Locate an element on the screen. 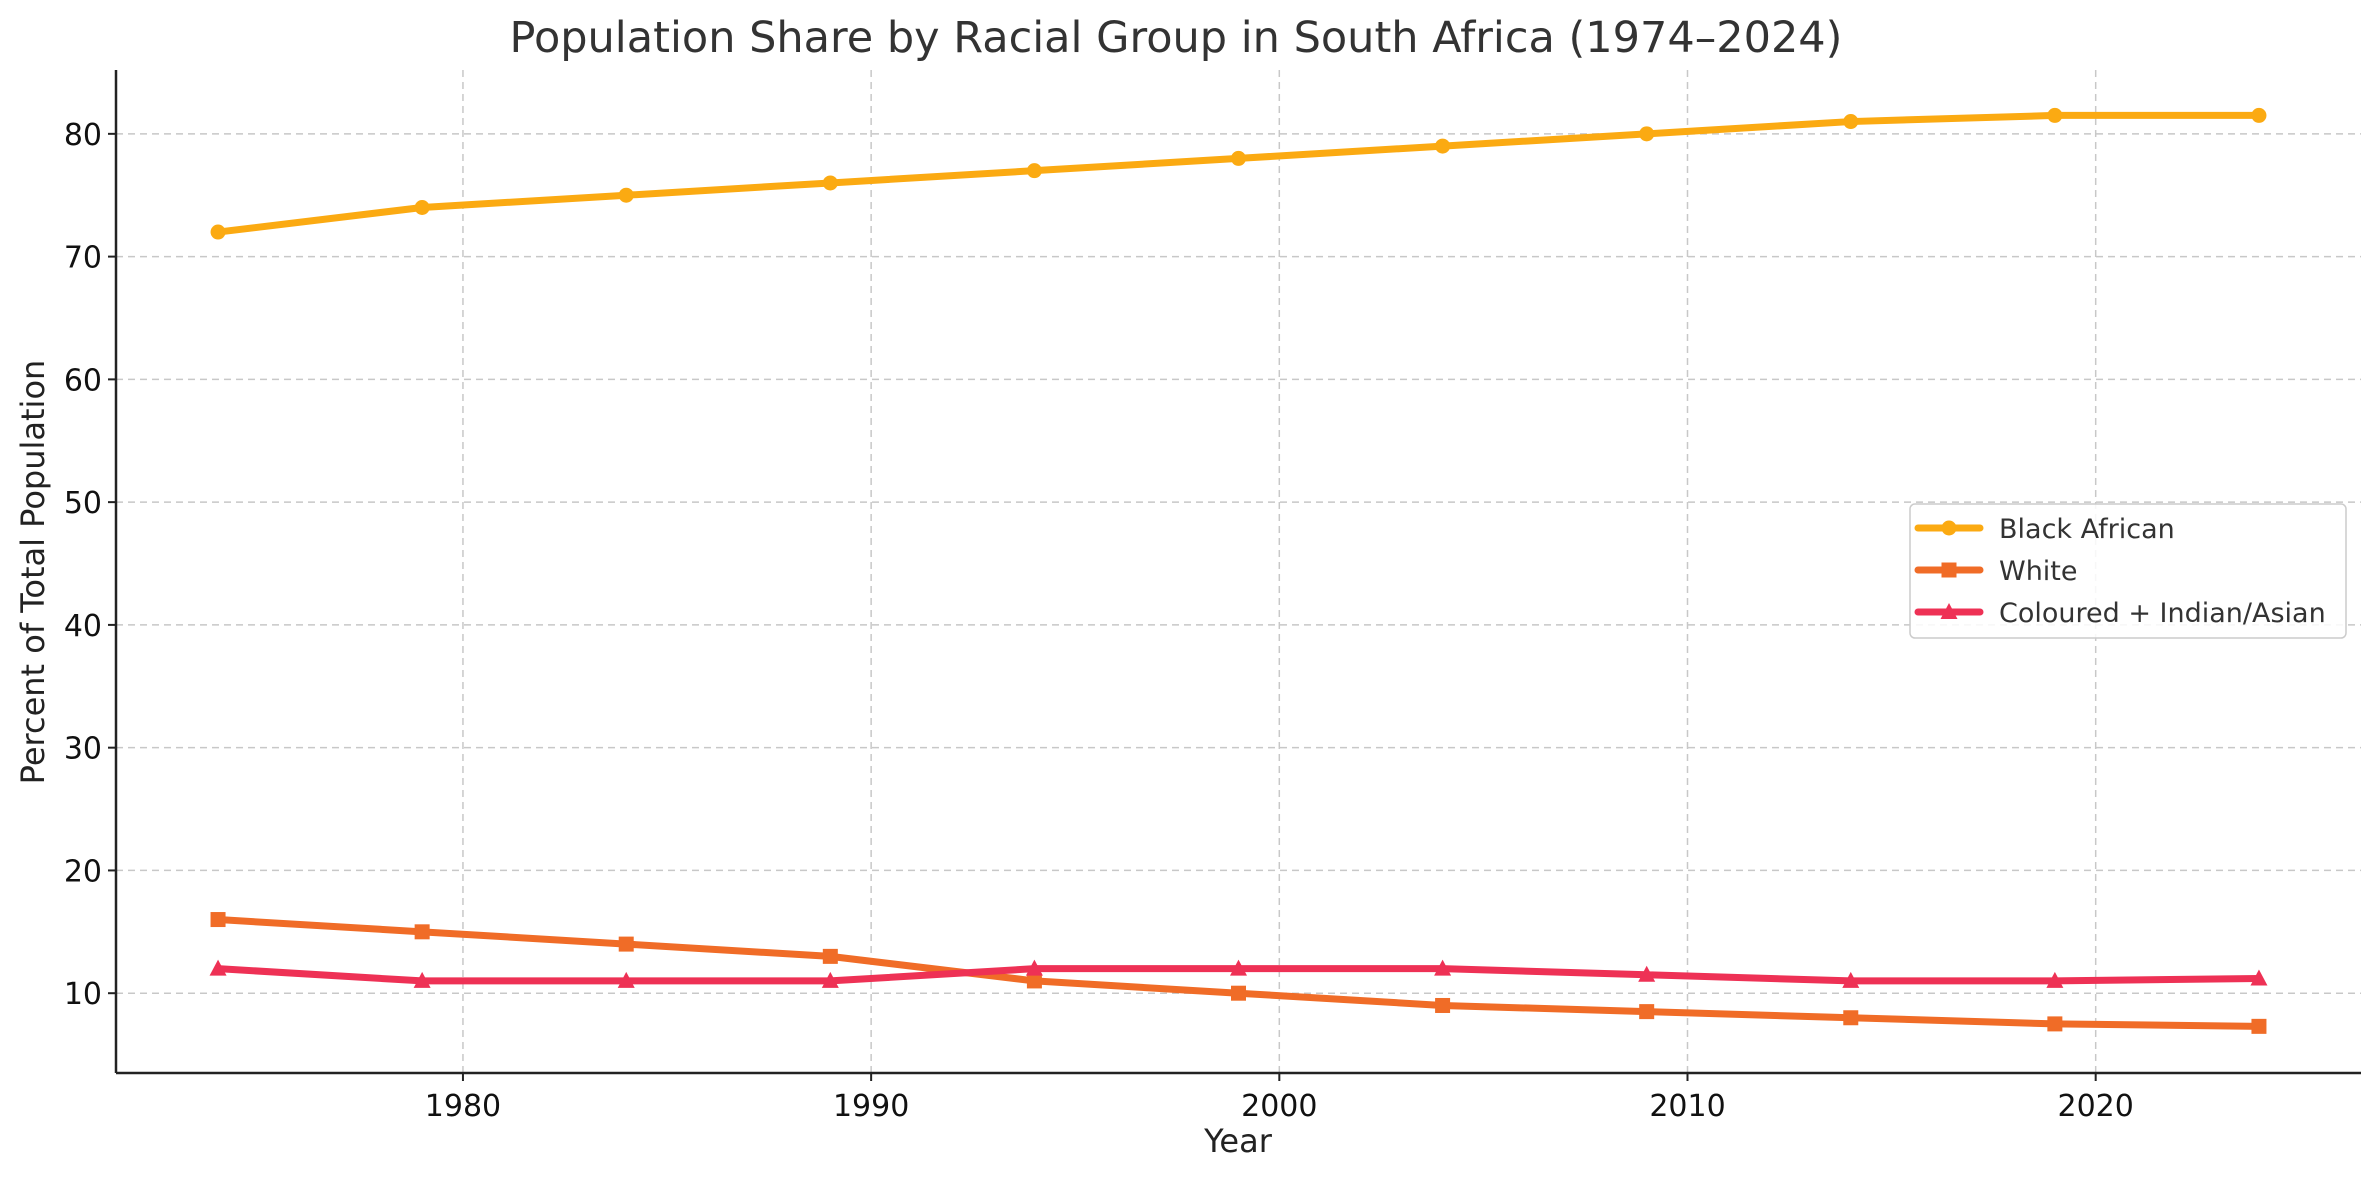 Image resolution: width=2379 pixels, height=1180 pixels. x-tick-label: 1980 is located at coordinates (463, 1106).